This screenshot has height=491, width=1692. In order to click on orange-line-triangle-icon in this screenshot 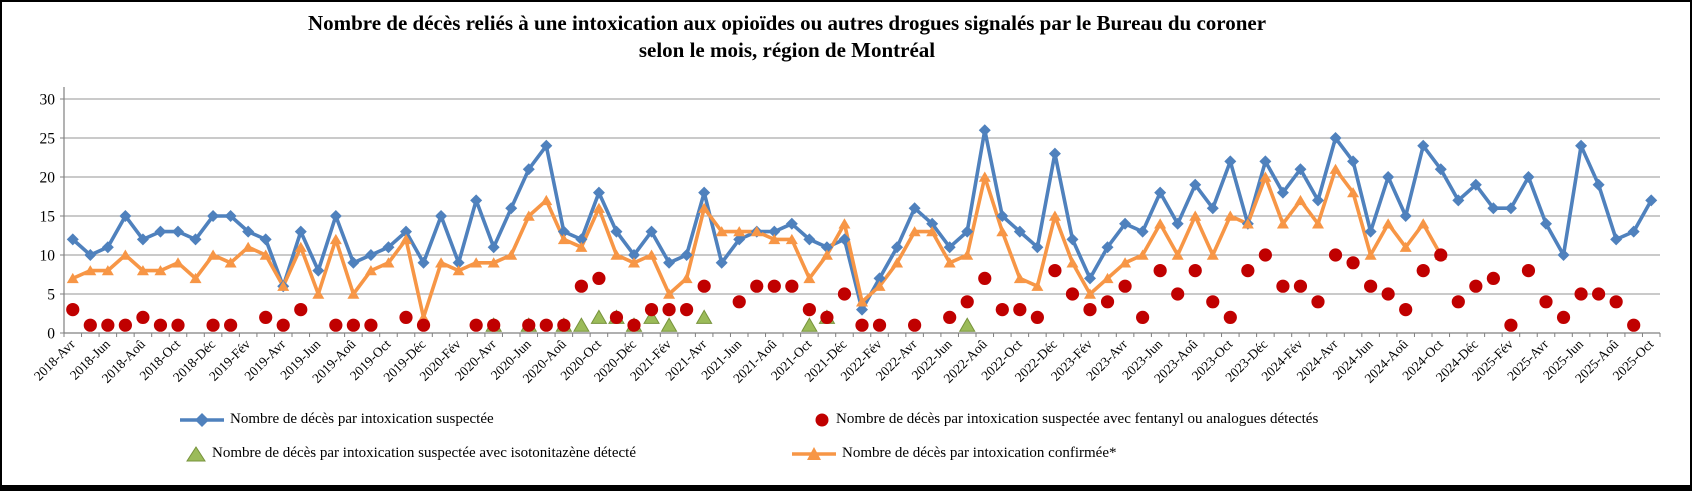, I will do `click(814, 453)`.